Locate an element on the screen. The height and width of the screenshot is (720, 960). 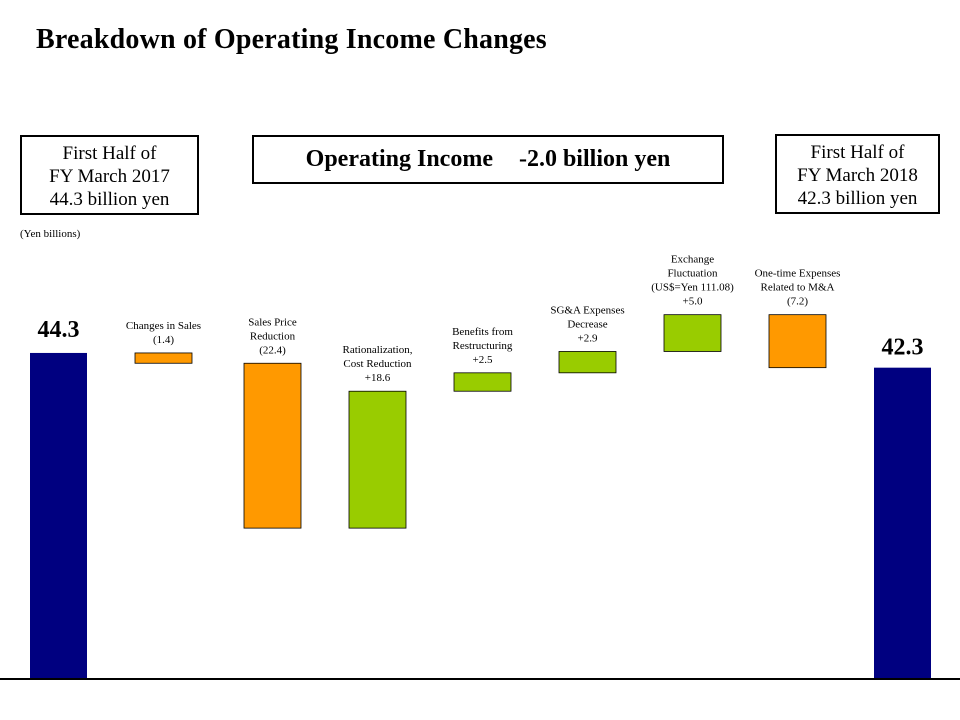
step-category-label-7-1: One-time Expenses is located at coordinates (798, 274).